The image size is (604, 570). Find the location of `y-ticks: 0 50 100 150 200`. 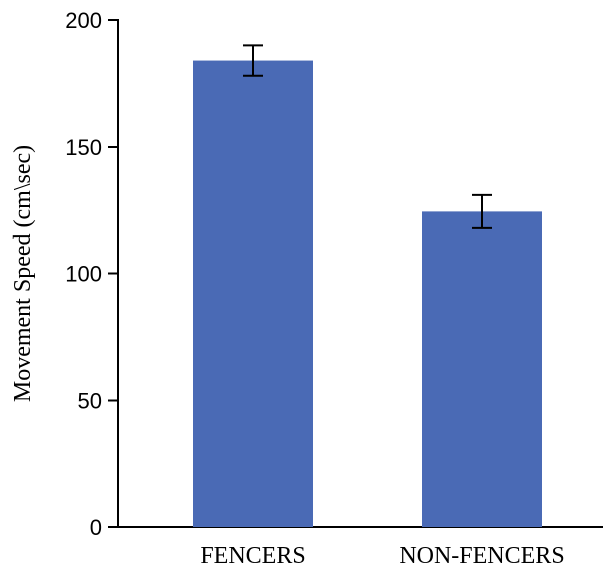

y-ticks: 0 50 100 150 200 is located at coordinates (91, 274).